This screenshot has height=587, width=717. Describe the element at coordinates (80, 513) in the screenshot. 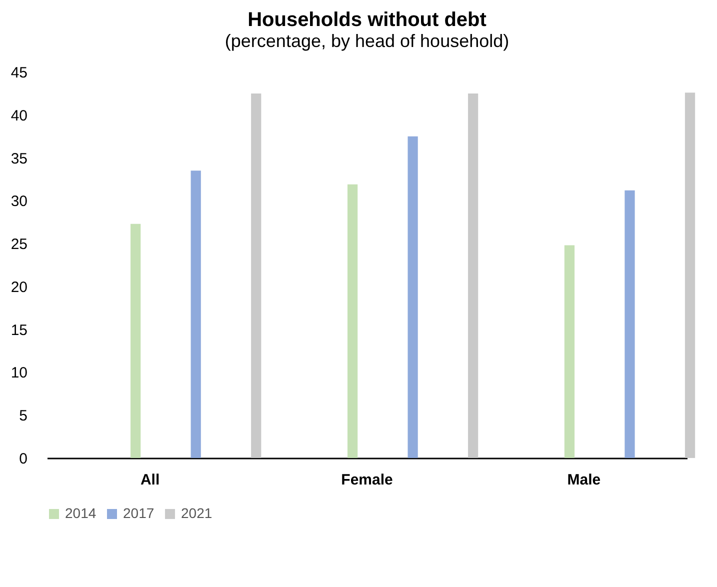

I see `legend-label: 2014` at that location.